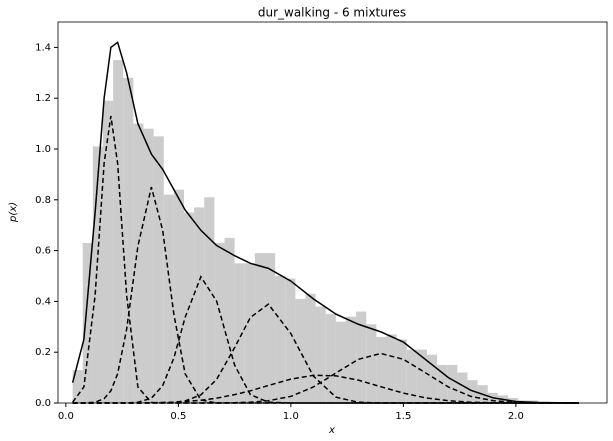 This screenshot has height=441, width=613. I want to click on x-tick-label: 2.0, so click(516, 416).